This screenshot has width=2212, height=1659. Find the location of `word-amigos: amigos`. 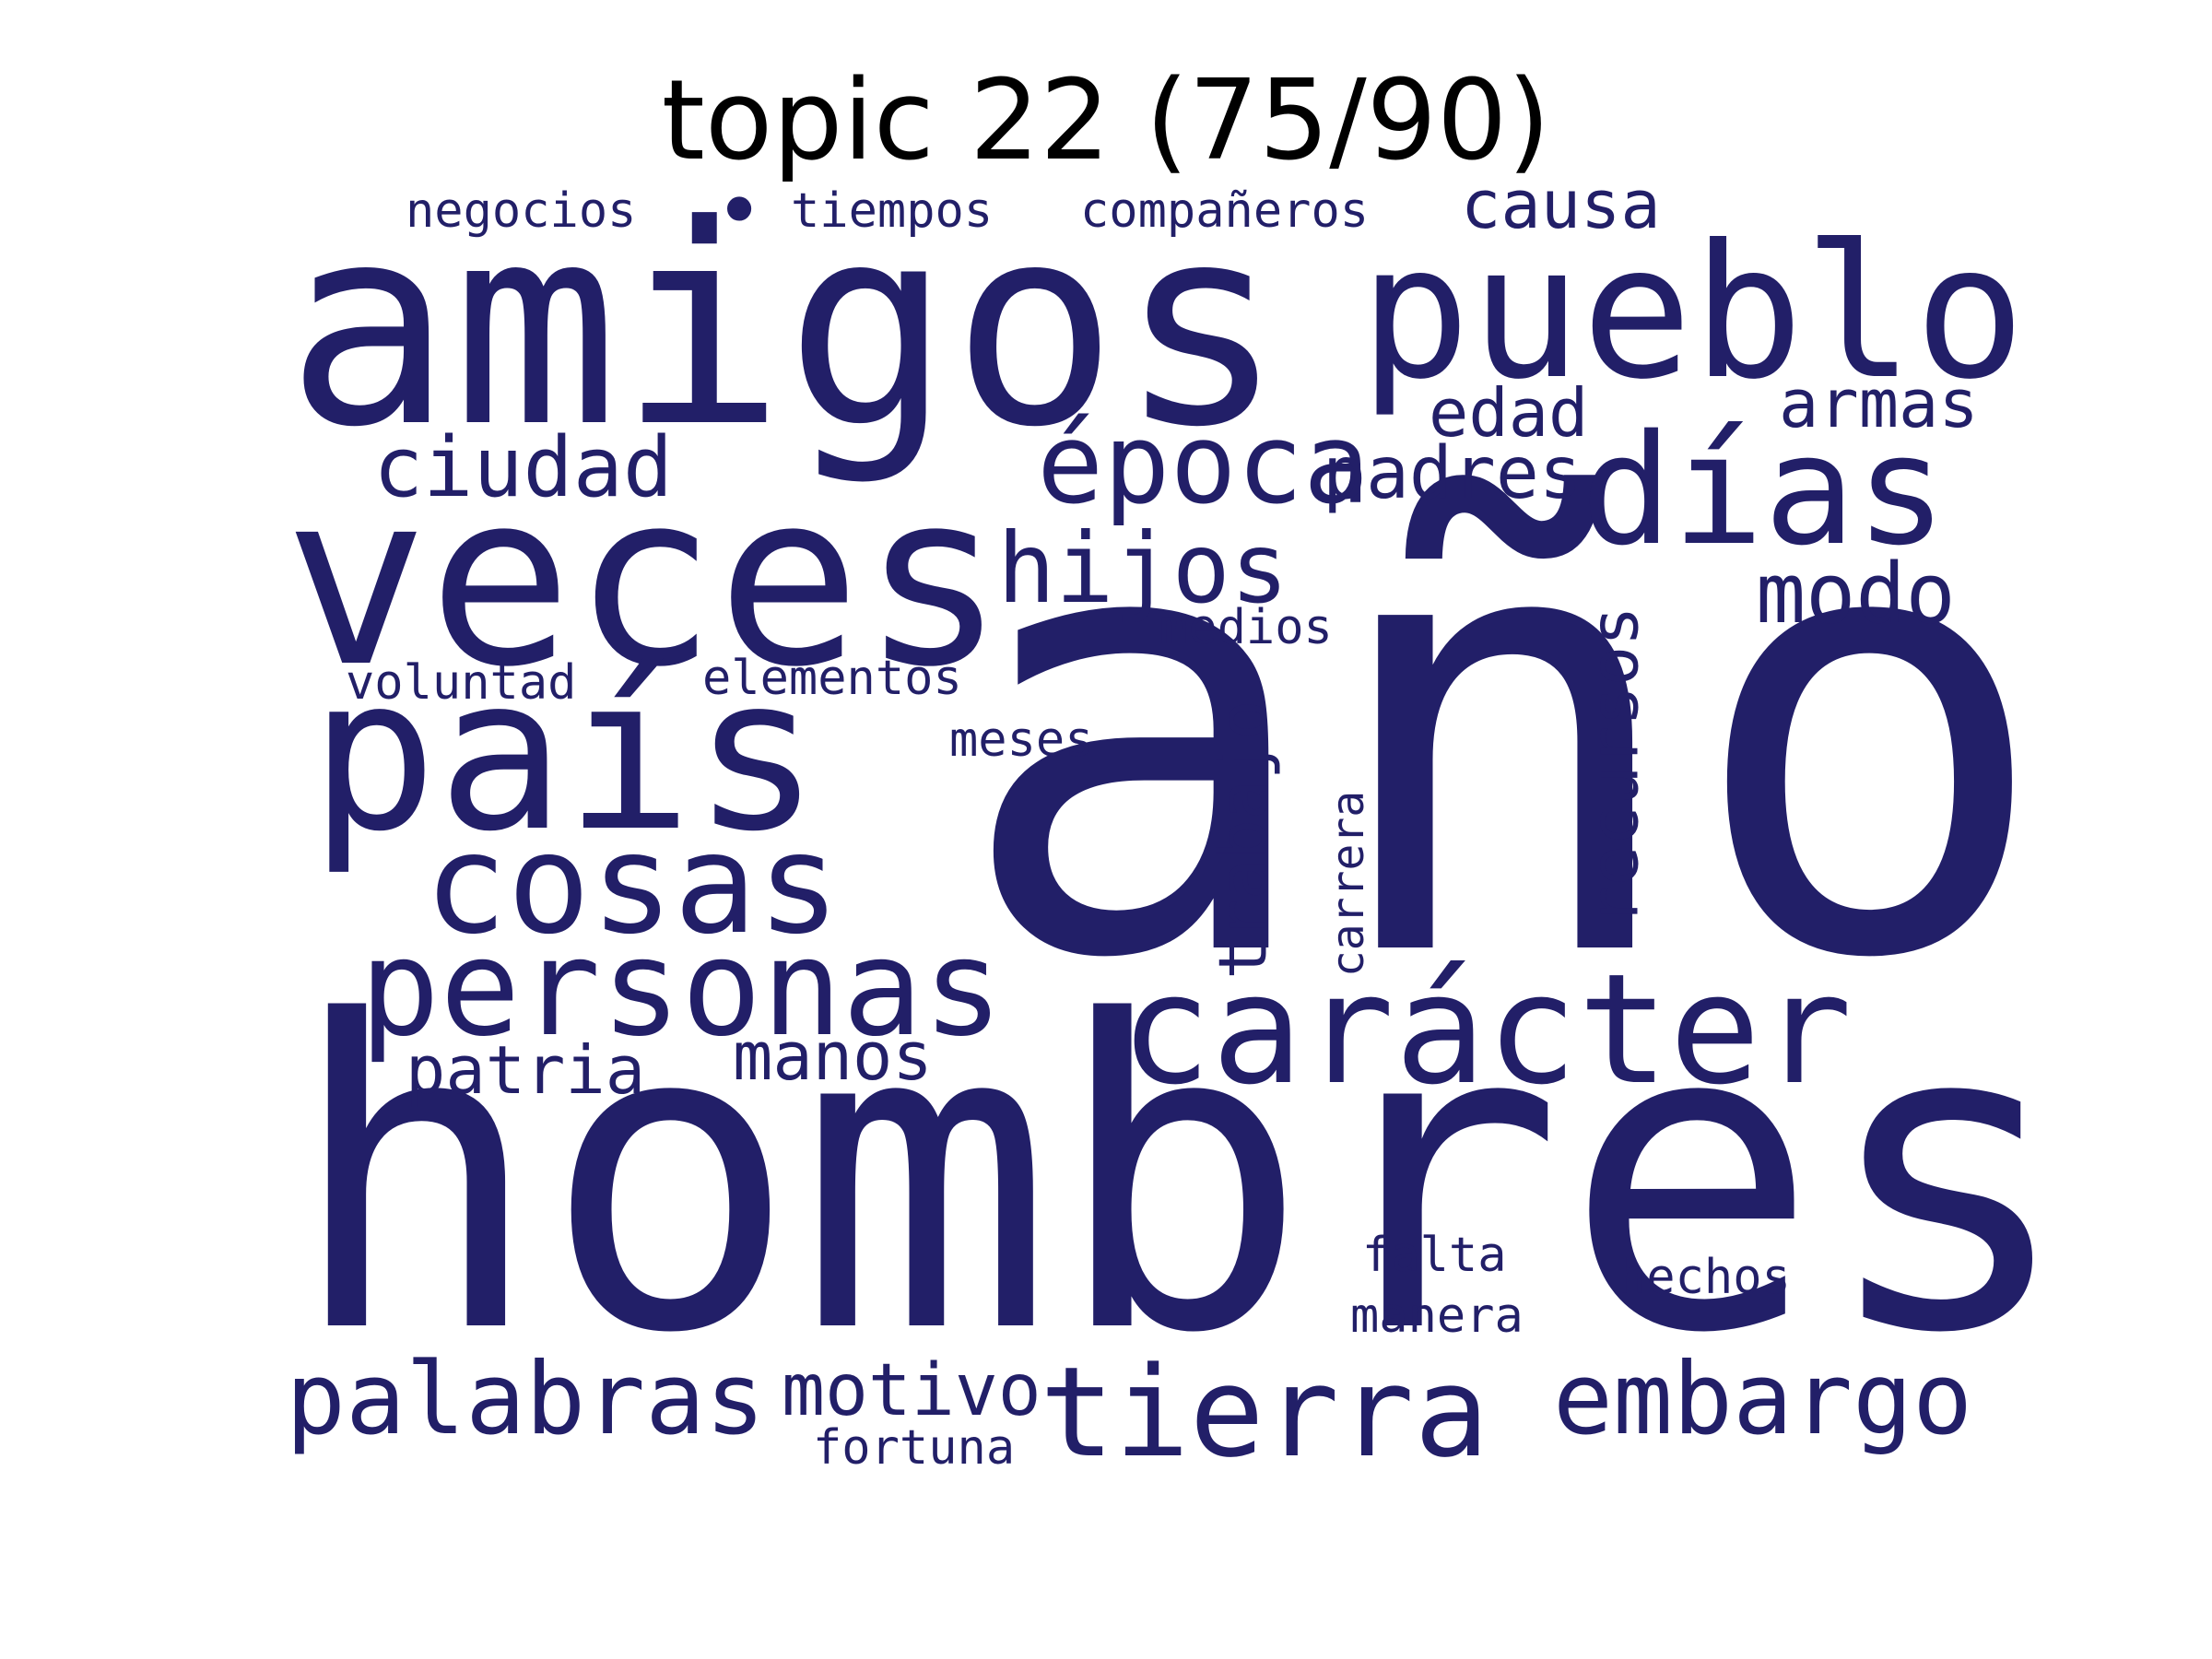

word-amigos: amigos is located at coordinates (785, 327).